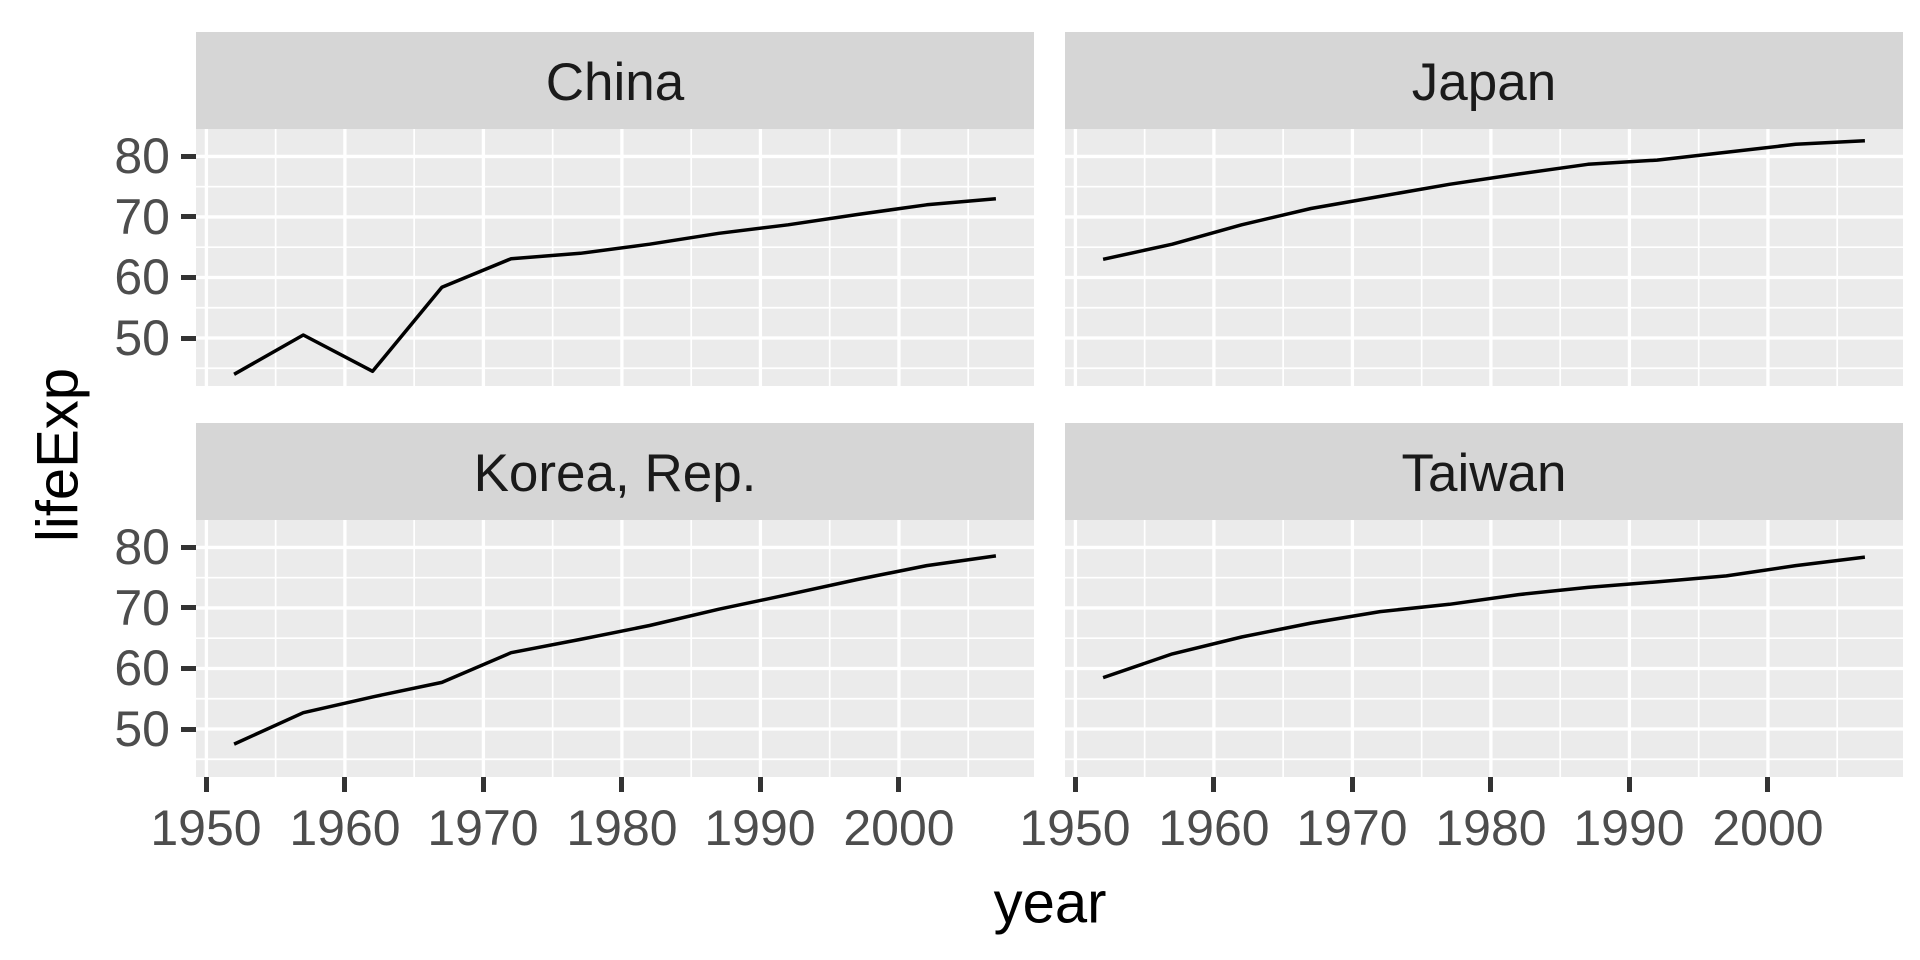 The image size is (1920, 960). I want to click on facet-strip: China, so click(615, 80).